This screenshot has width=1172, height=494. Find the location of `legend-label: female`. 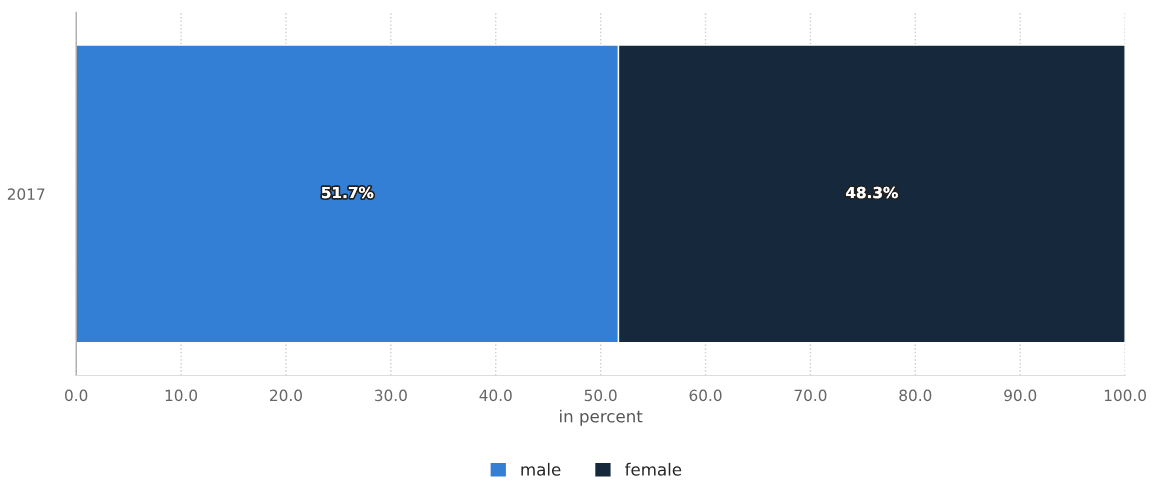

legend-label: female is located at coordinates (653, 469).